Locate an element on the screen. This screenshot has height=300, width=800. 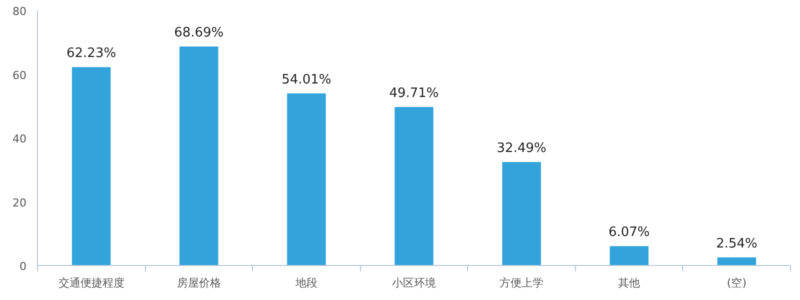
x-tick-label: (空) is located at coordinates (736, 283).